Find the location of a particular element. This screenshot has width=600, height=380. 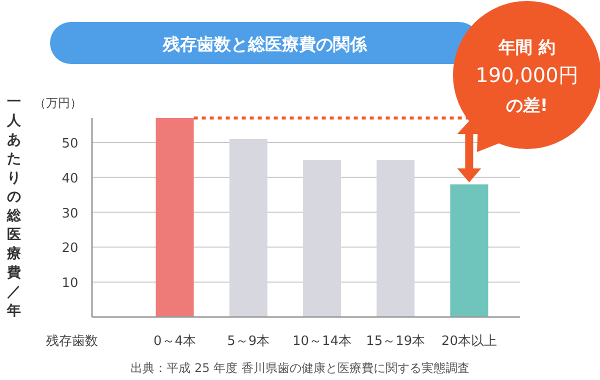

text: 年間 約 is located at coordinates (527, 48).